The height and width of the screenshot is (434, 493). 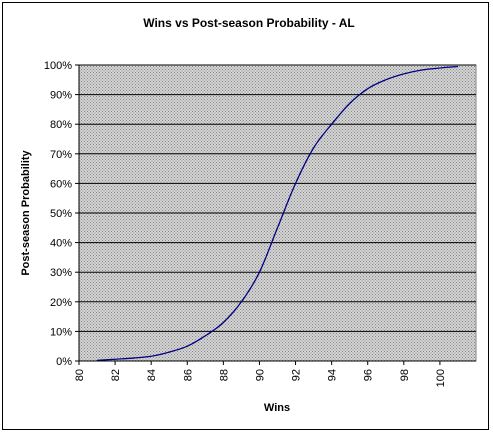 I want to click on x-tick-label-6: 92, so click(x=297, y=375).